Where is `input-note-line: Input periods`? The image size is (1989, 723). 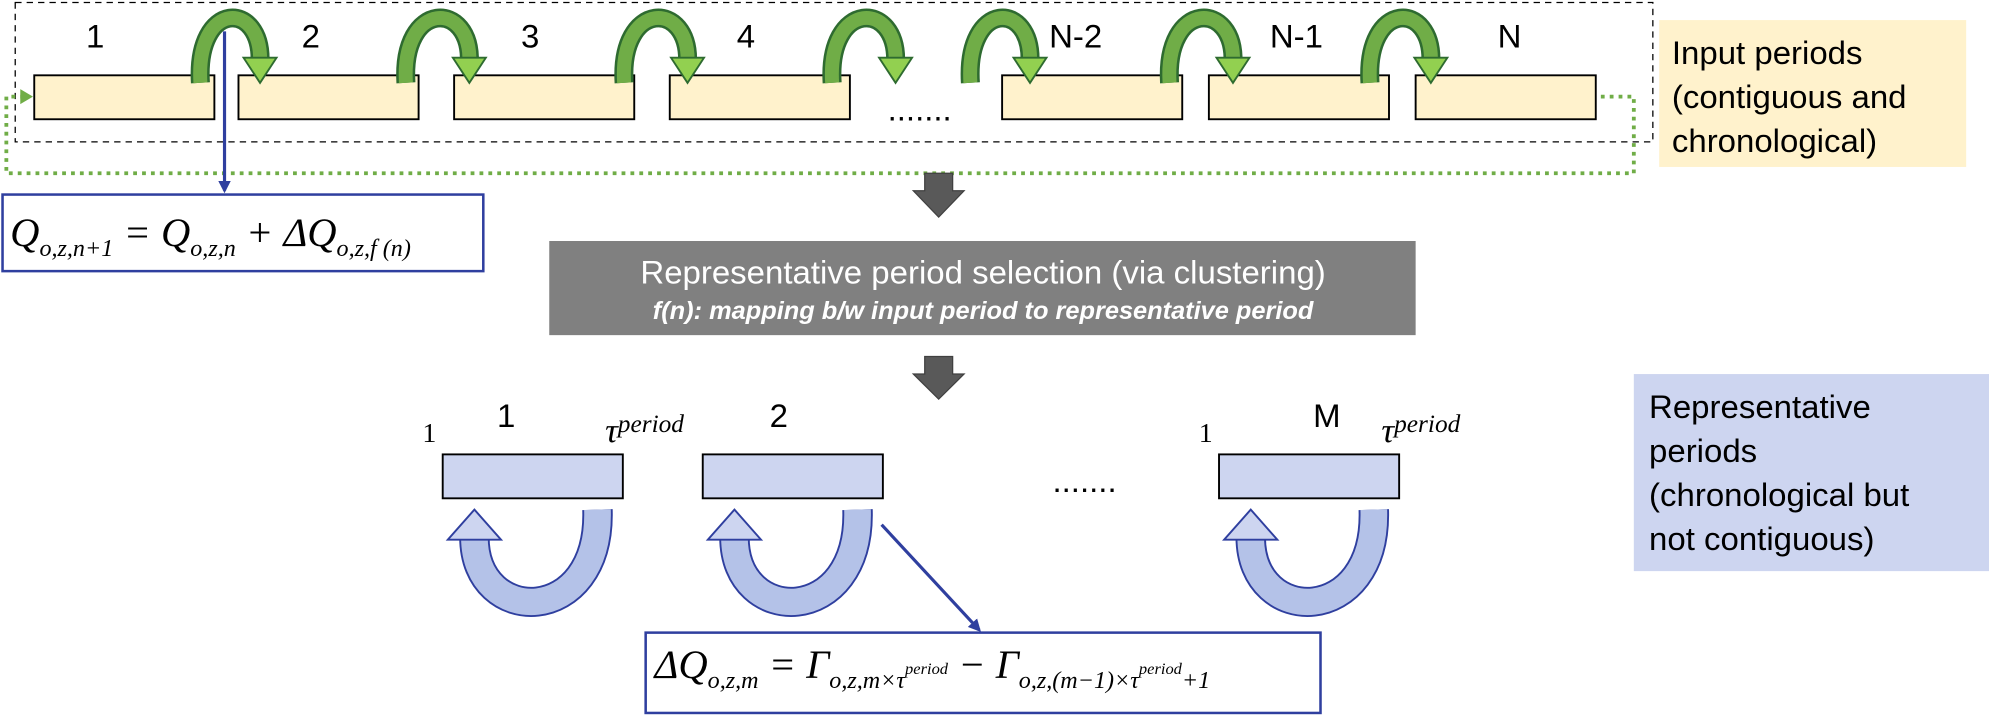
input-note-line: Input periods is located at coordinates (1767, 52).